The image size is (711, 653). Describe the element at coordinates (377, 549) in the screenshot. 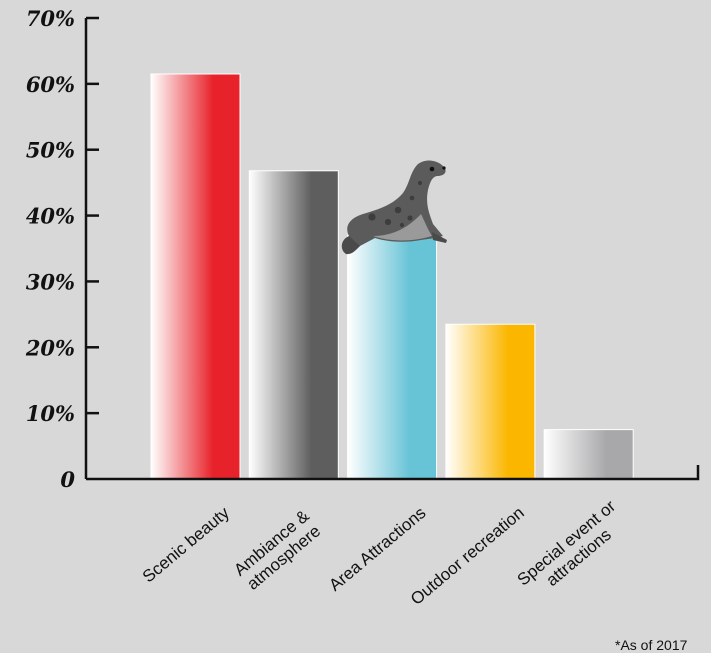

I see `x-tick-label: Area Attractions` at that location.